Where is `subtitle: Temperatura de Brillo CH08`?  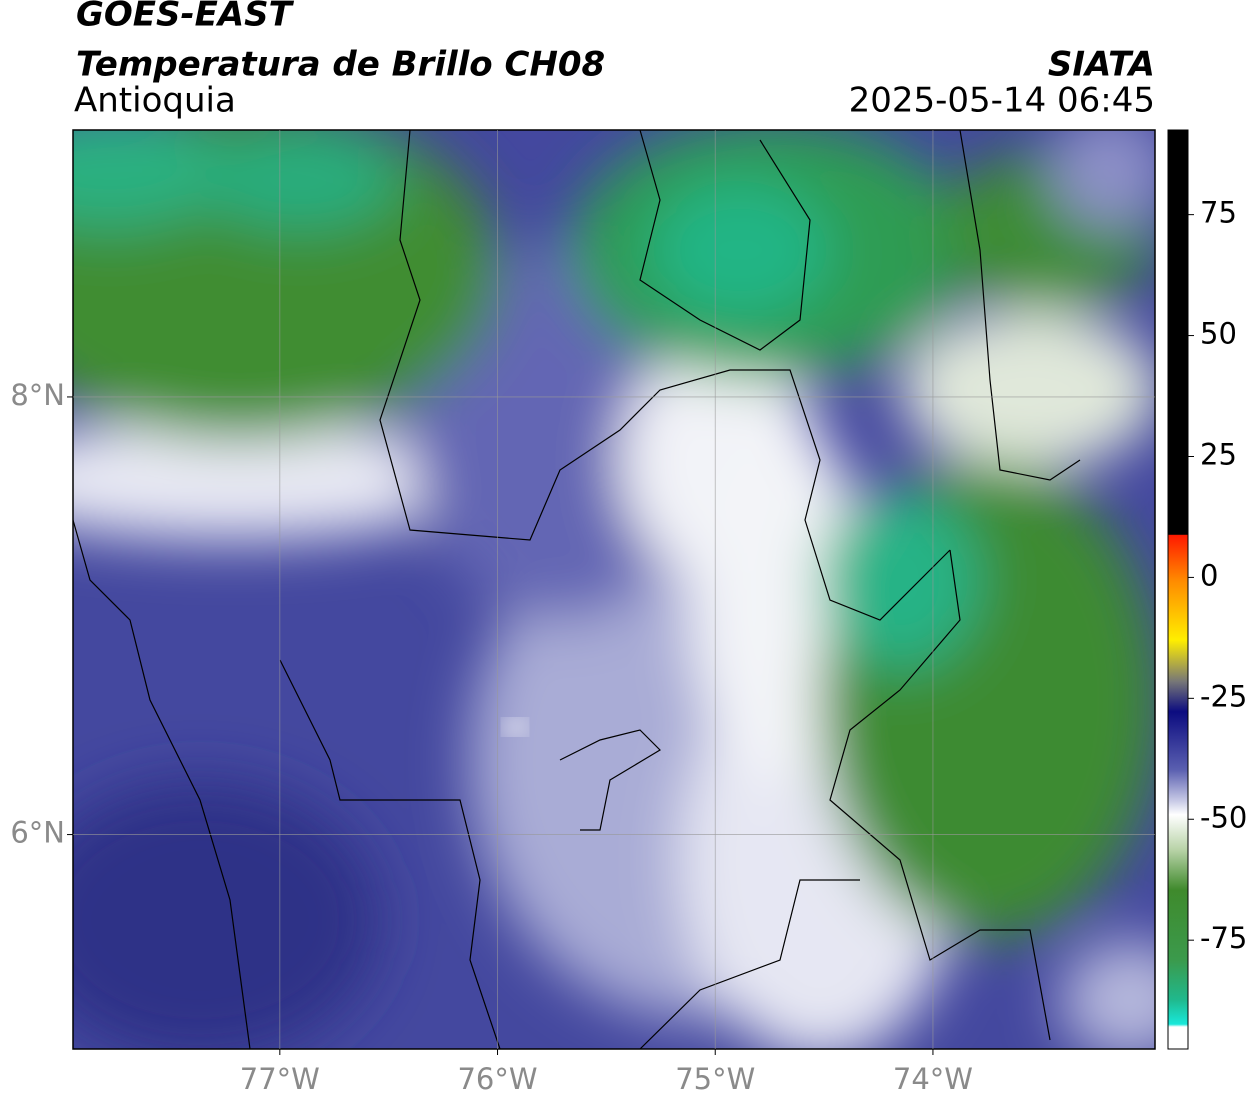
subtitle: Temperatura de Brillo CH08 is located at coordinates (340, 65).